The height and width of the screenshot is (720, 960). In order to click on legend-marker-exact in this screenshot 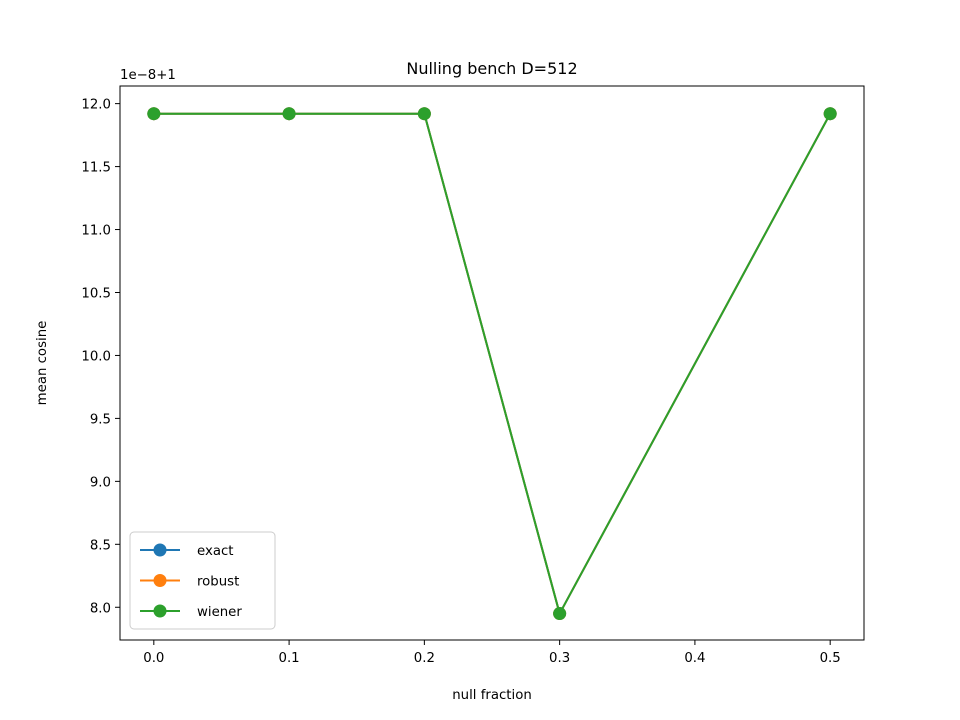, I will do `click(160, 550)`.